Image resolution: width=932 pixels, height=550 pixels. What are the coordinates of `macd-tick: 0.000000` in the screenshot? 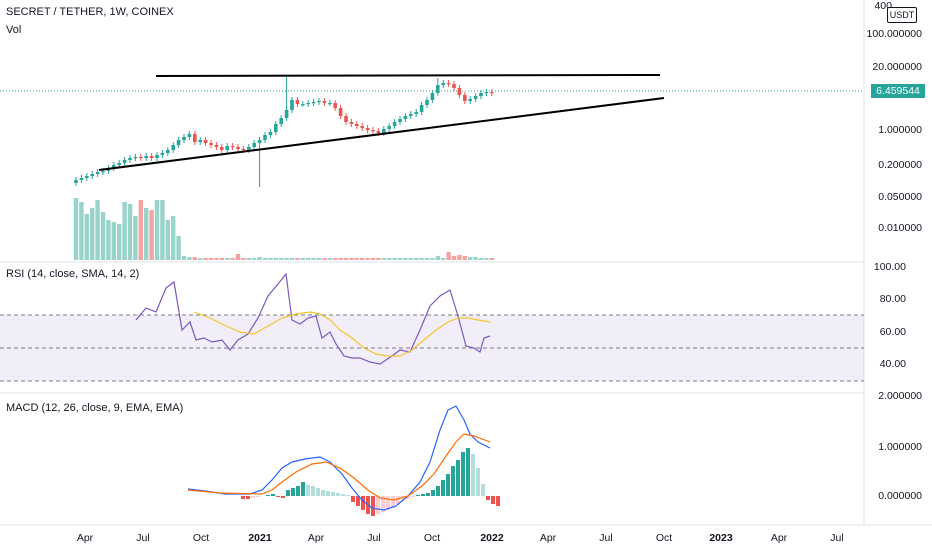 It's located at (900, 496).